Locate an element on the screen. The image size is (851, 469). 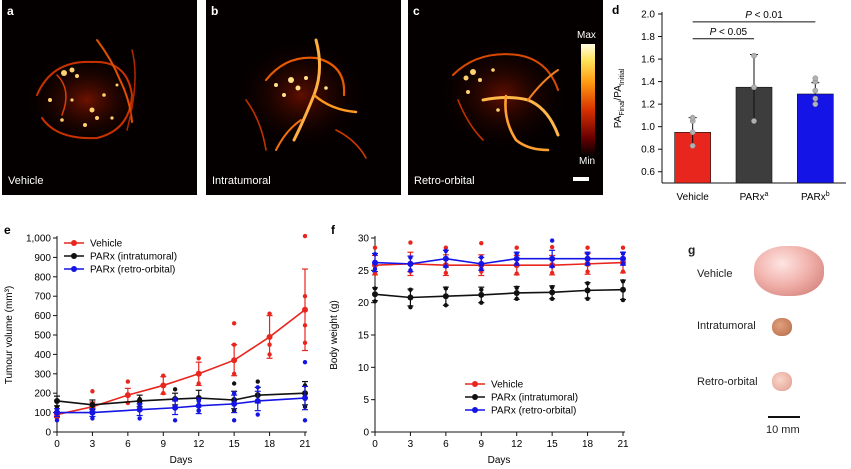
panel-letter-e: e is located at coordinates (7, 230).